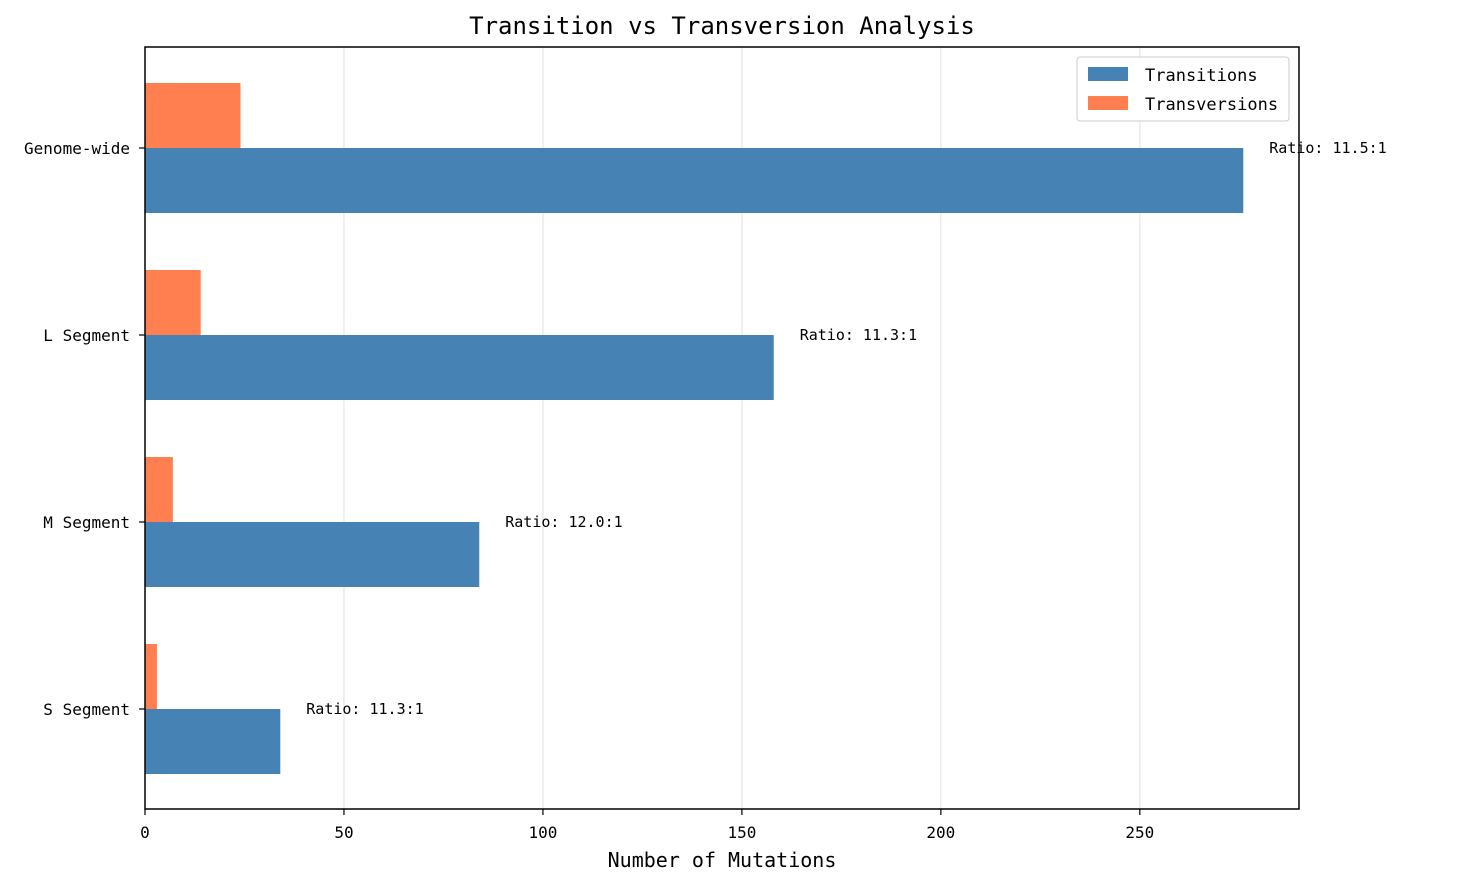 This screenshot has width=1484, height=890. Describe the element at coordinates (84, 429) in the screenshot. I see `y-axis-ticks: Genome-wide L Segment M Segment S Segment` at that location.